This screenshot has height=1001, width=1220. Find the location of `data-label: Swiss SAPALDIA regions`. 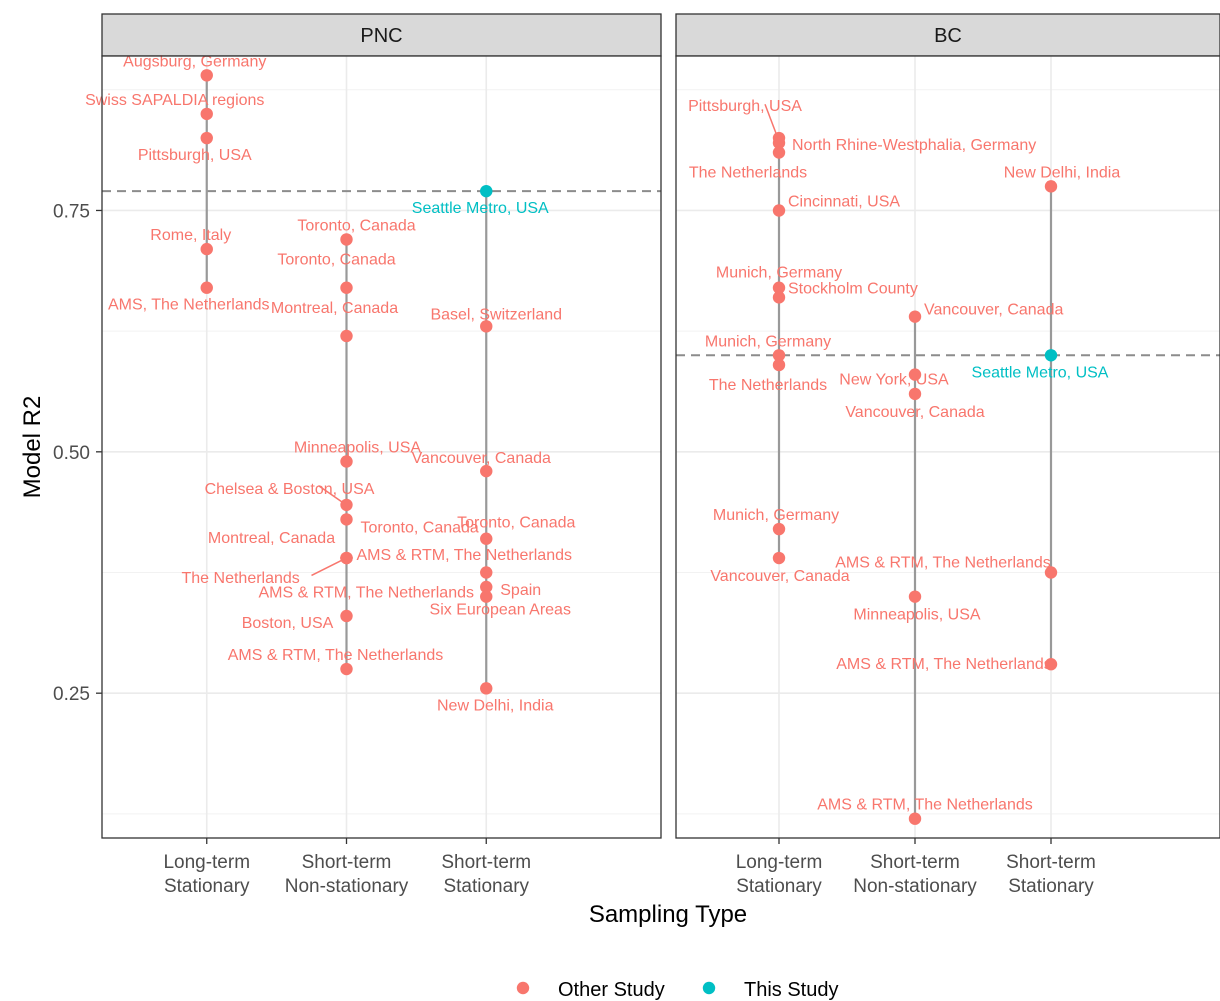

data-label: Swiss SAPALDIA regions is located at coordinates (174, 100).